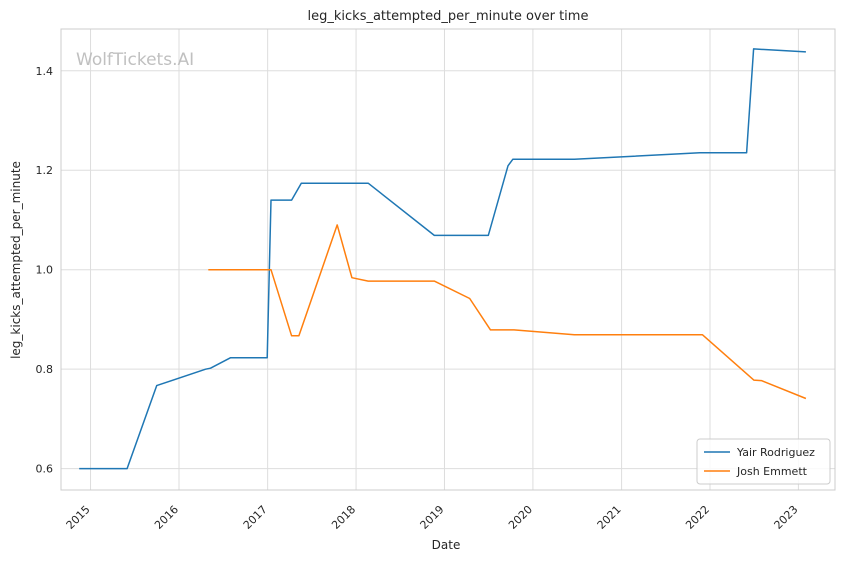  What do you see at coordinates (45, 369) in the screenshot?
I see `y-tick-label: 0.8` at bounding box center [45, 369].